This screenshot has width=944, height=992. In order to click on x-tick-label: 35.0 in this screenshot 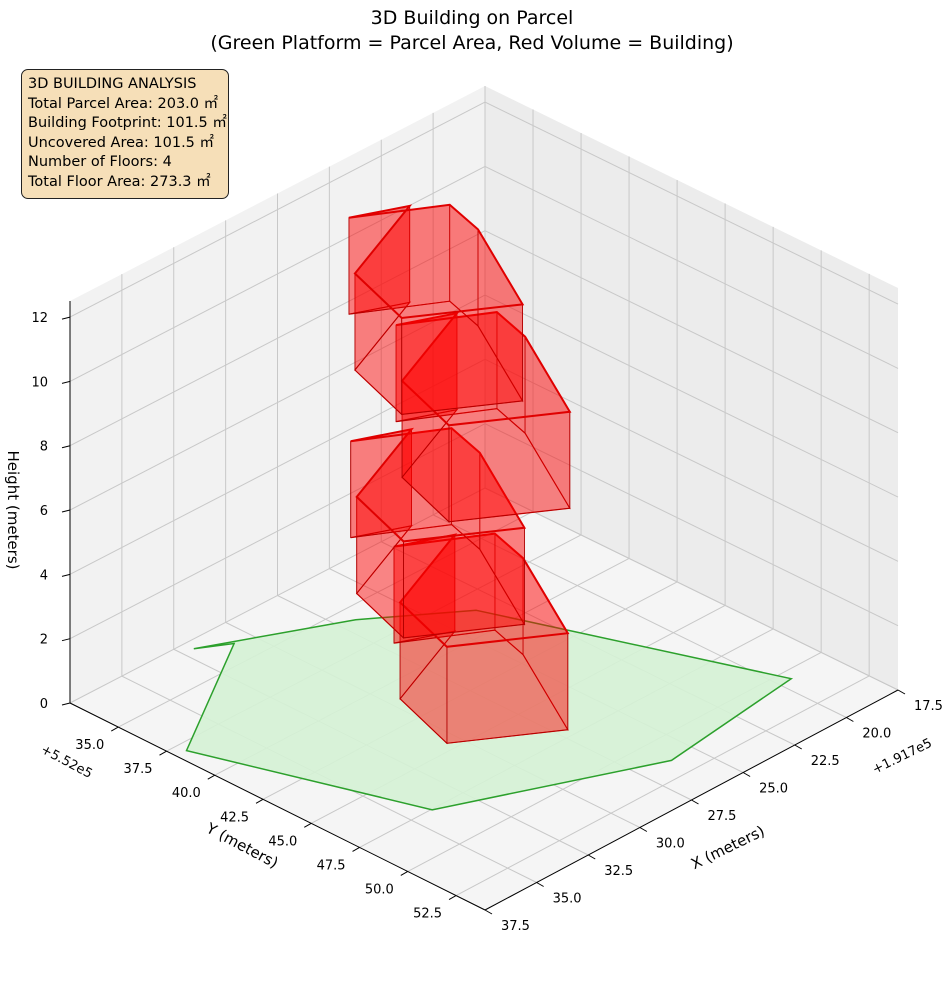, I will do `click(567, 899)`.